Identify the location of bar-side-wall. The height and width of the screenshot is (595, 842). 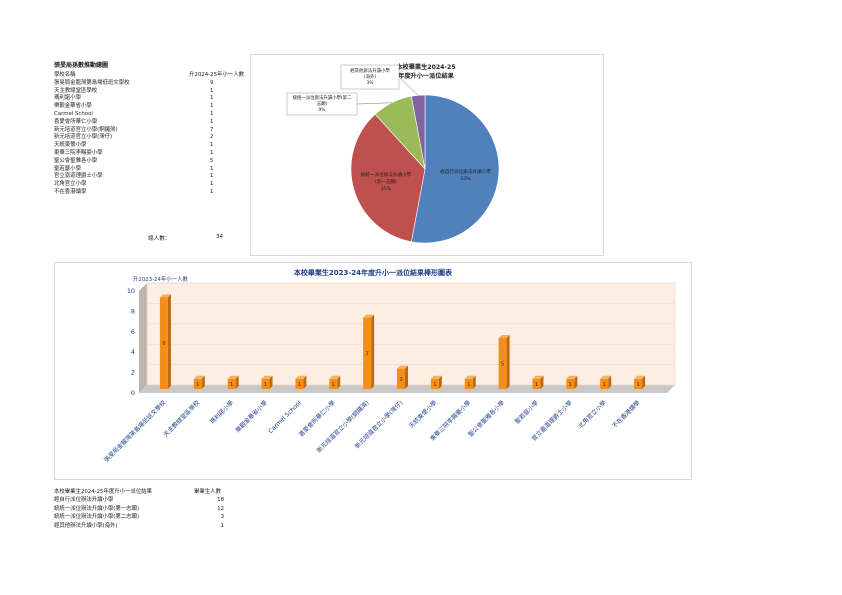
(143, 338).